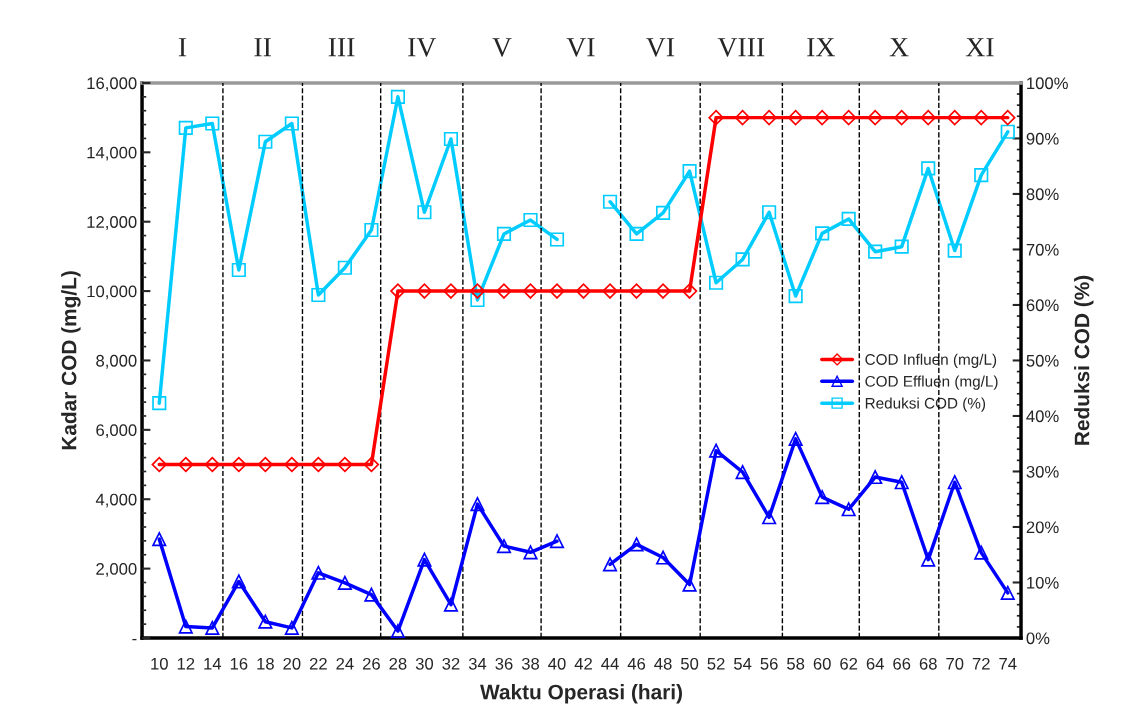  I want to click on y2-tick-label: 40%, so click(1042, 416).